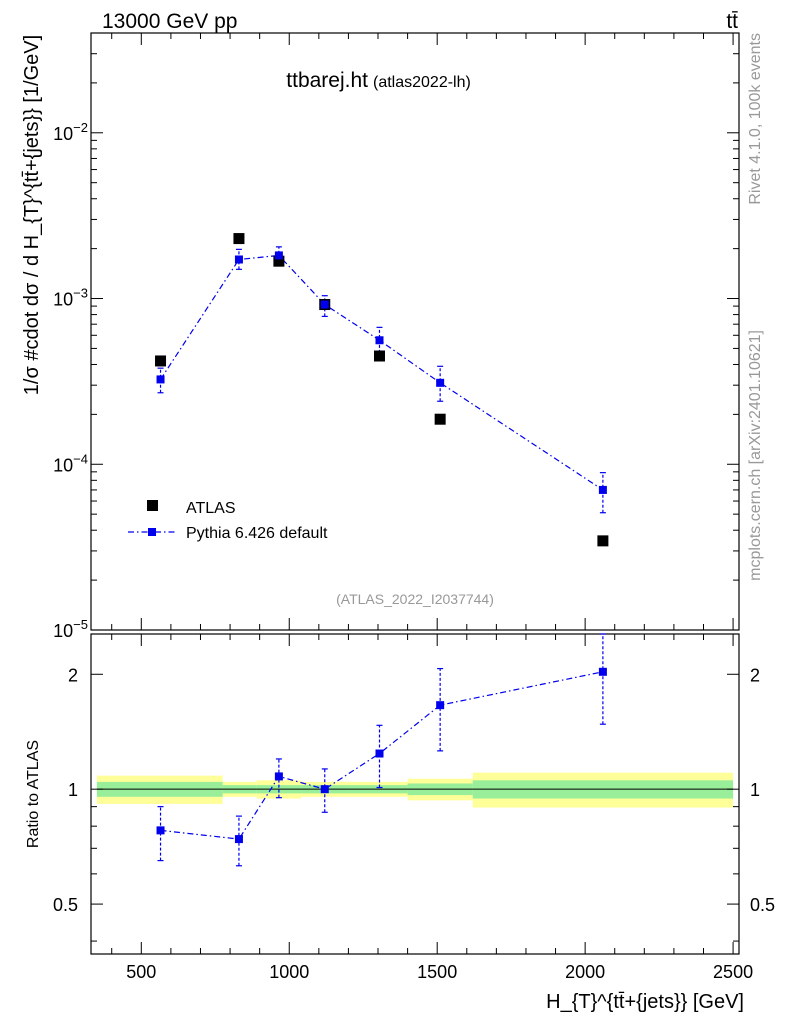 This screenshot has height=1024, width=786. What do you see at coordinates (755, 119) in the screenshot?
I see `rivet-version-label: Rivet 4.1.0, 100k events` at bounding box center [755, 119].